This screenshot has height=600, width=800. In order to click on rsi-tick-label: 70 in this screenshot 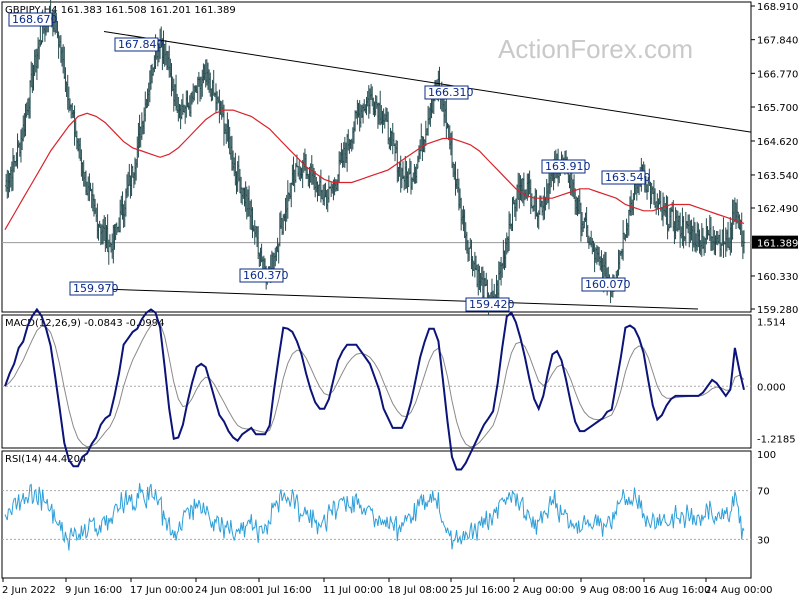, I will do `click(763, 492)`.